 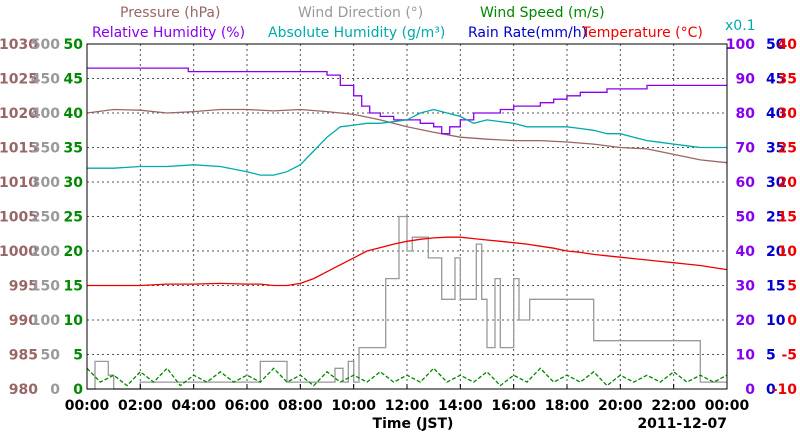 I want to click on y-tick-temperature: 25, so click(x=787, y=149).